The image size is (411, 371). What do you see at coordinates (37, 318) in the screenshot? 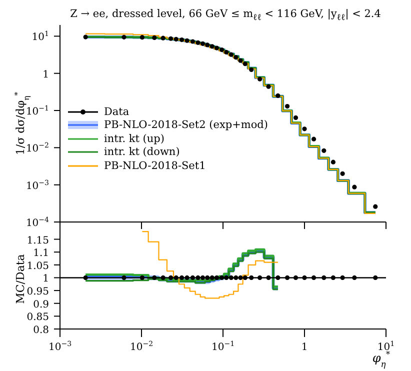
I see `y-tick-label: 0.85` at bounding box center [37, 318].